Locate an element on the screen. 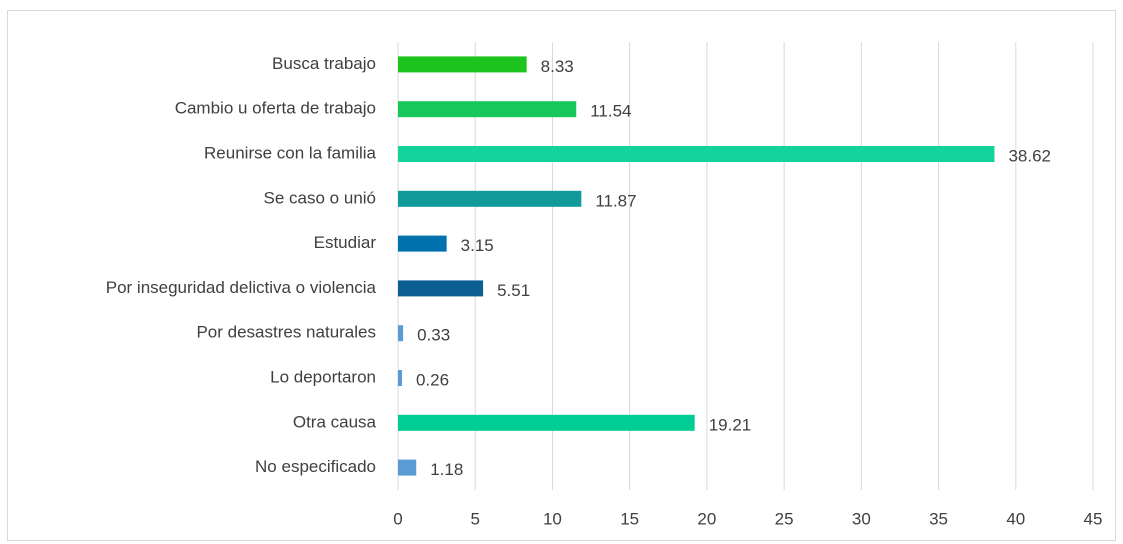  value-label: 3.15 is located at coordinates (477, 245).